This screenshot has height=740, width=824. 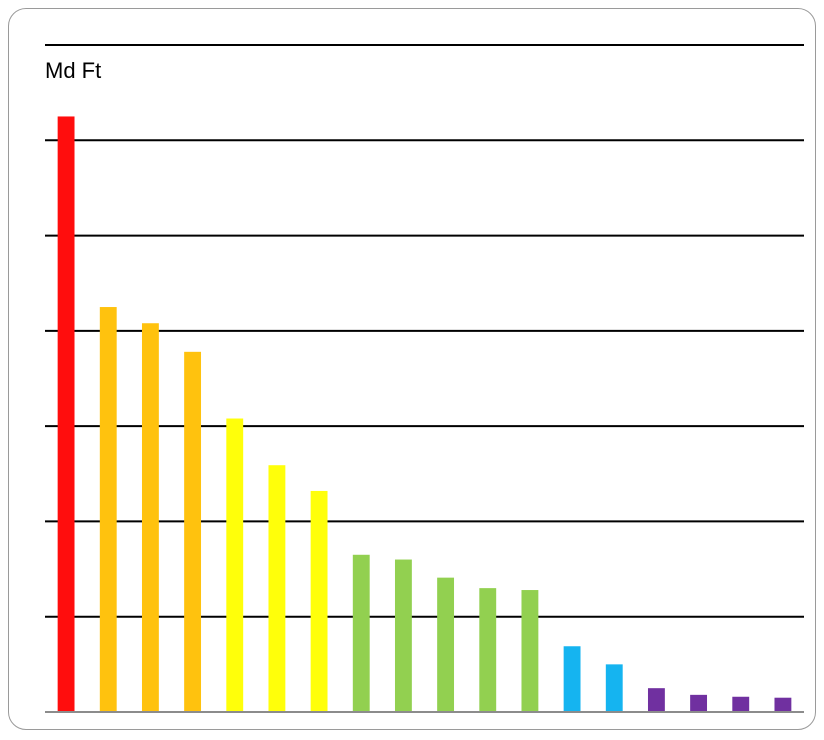 What do you see at coordinates (73, 70) in the screenshot?
I see `y-axis-label: Md Ft` at bounding box center [73, 70].